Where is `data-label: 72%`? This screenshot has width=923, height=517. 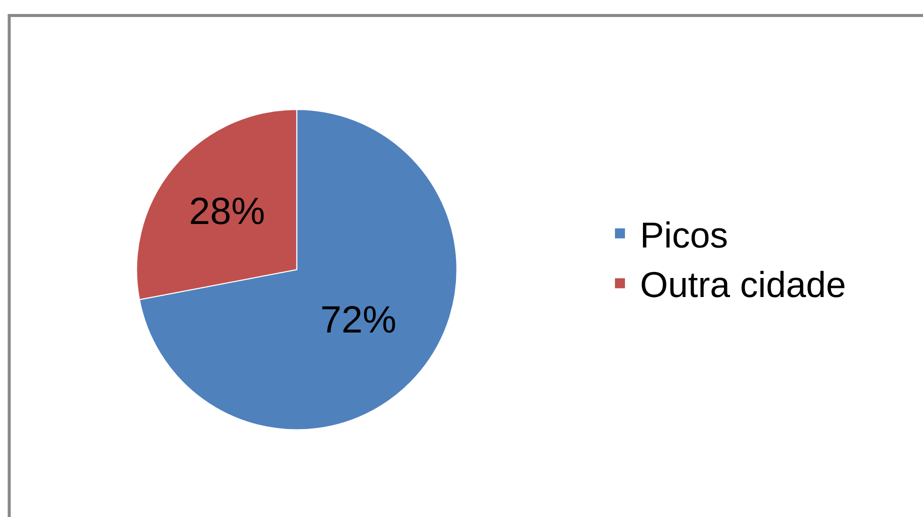
data-label: 72% is located at coordinates (358, 321).